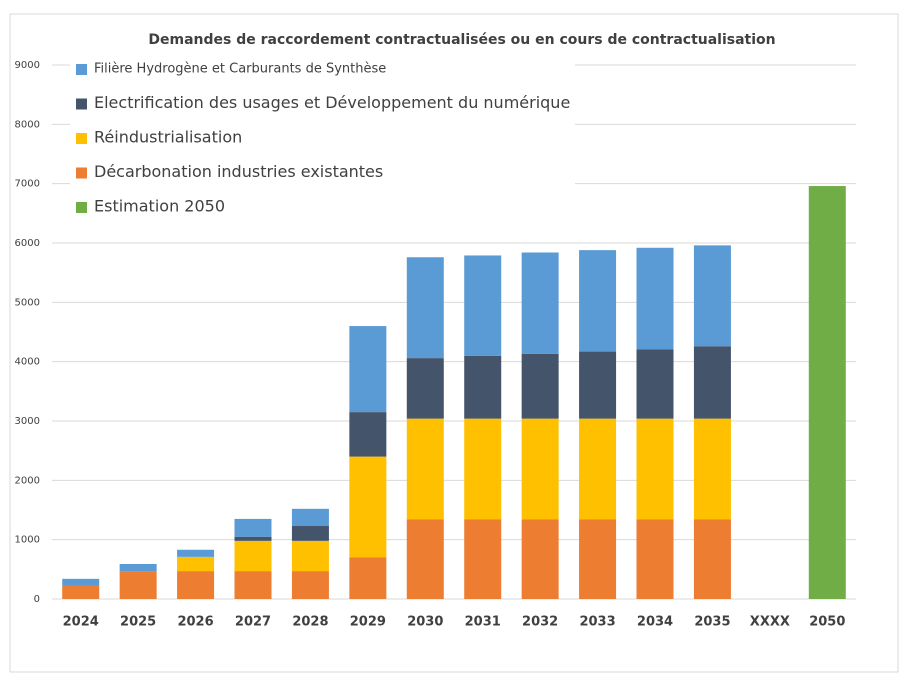 This screenshot has height=679, width=901. What do you see at coordinates (27, 184) in the screenshot?
I see `y-tick-label: 7000` at bounding box center [27, 184].